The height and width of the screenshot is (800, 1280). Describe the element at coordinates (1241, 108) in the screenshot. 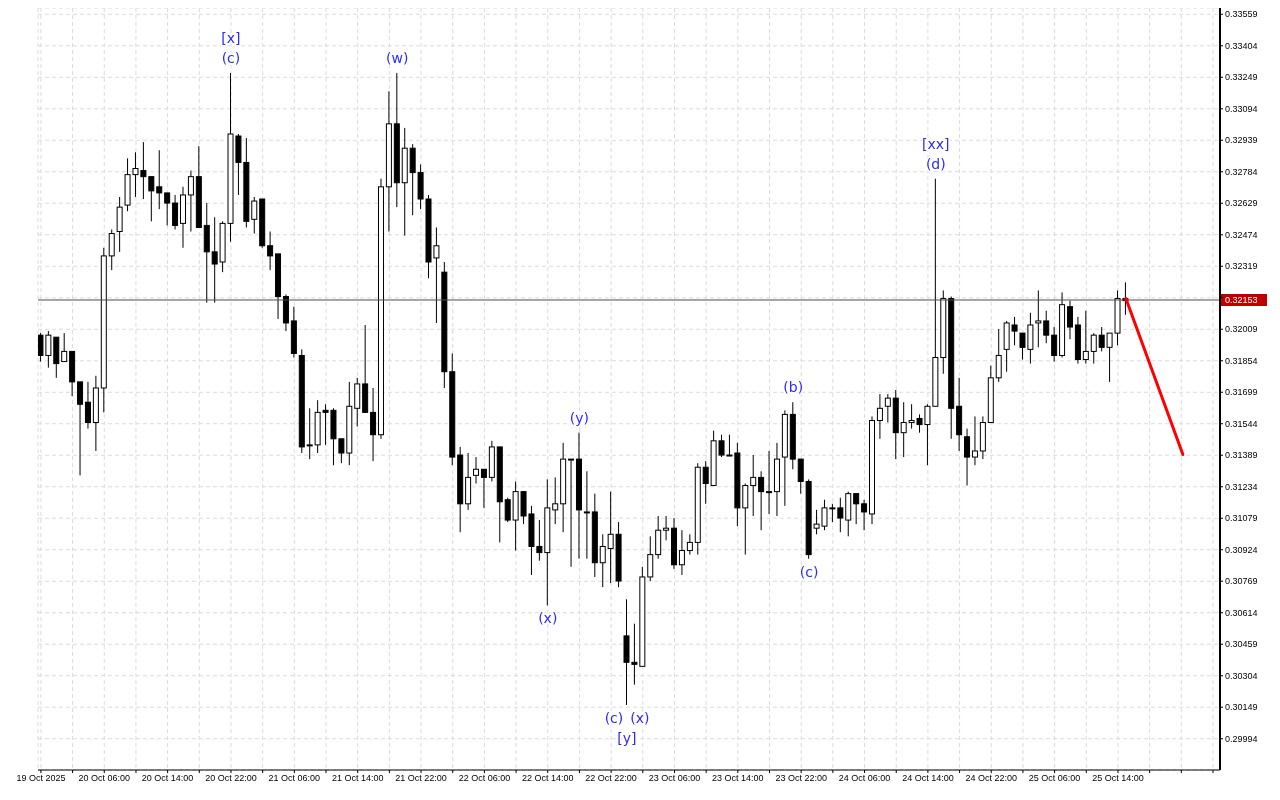

I see `y-tick-label: 0.33094` at that location.